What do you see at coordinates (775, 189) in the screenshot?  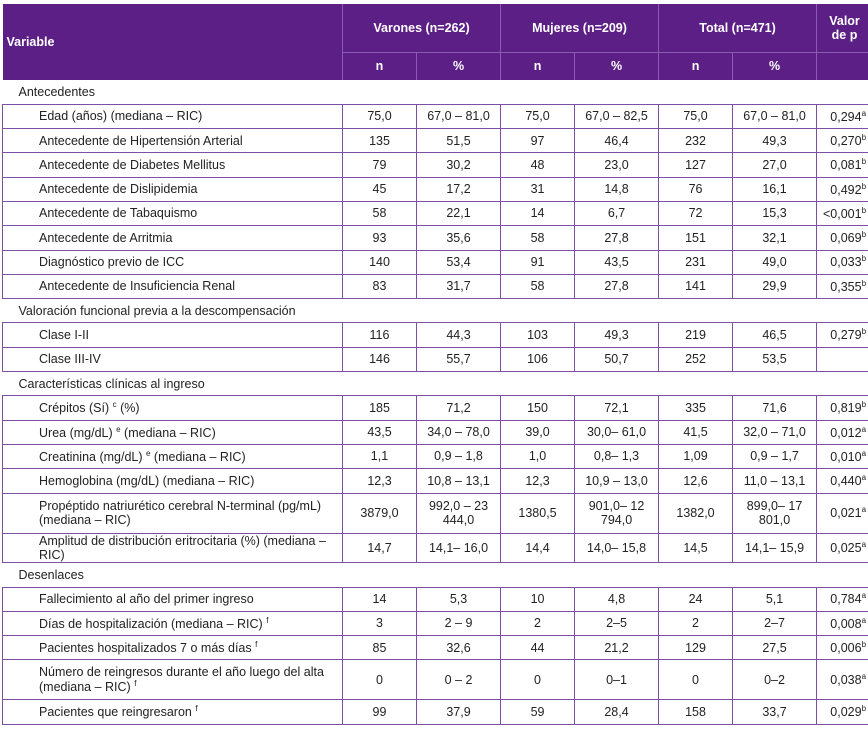 I see `value-cell: 16,1` at bounding box center [775, 189].